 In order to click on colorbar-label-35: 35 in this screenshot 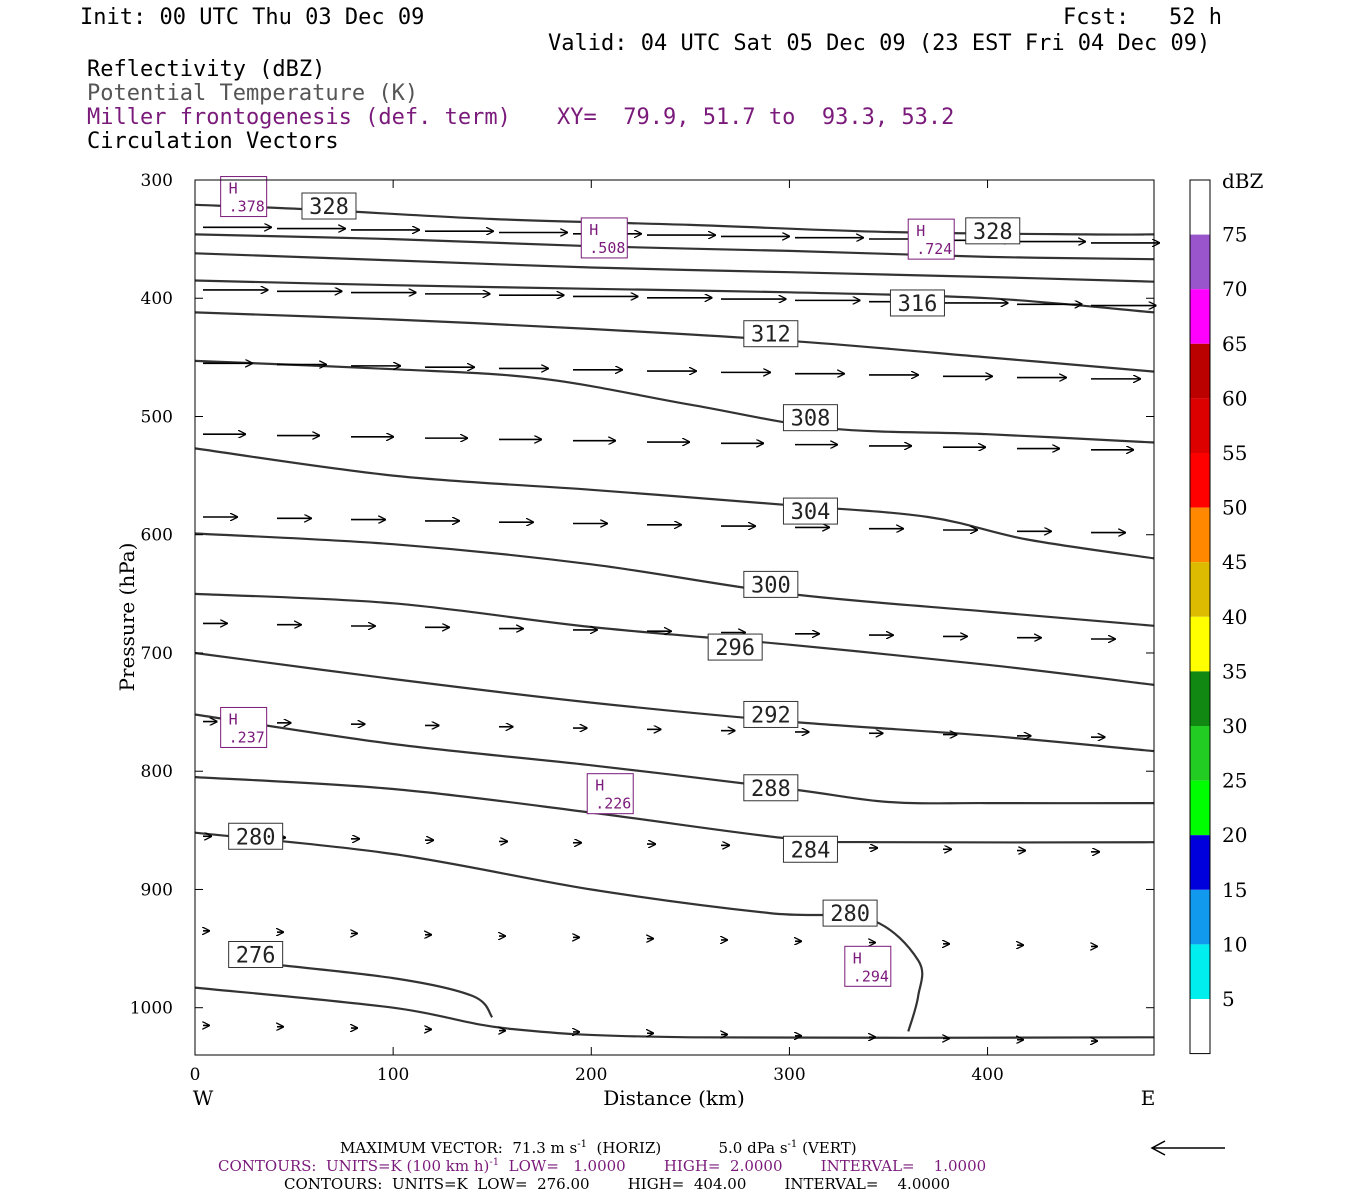, I will do `click(1234, 671)`.